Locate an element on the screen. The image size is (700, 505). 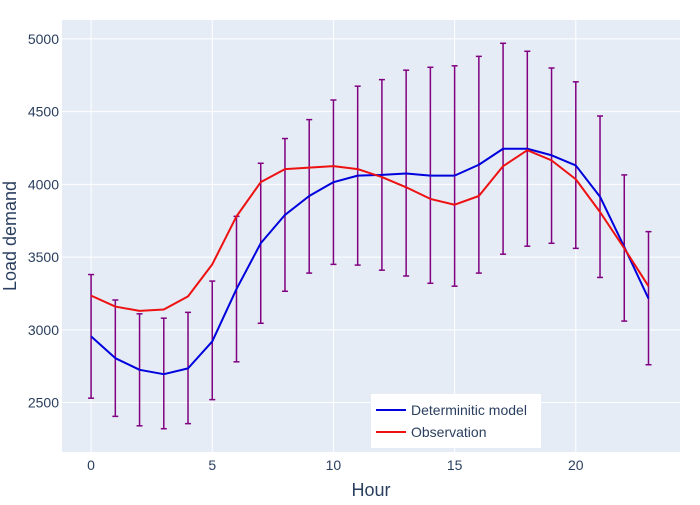
y-tick-label: 2500 is located at coordinates (43, 403).